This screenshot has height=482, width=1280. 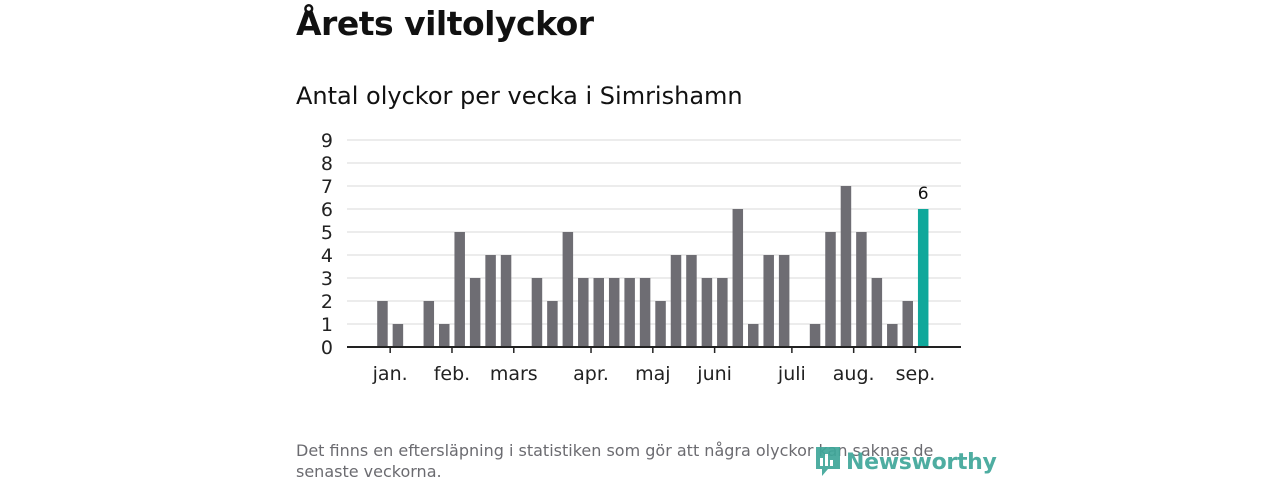 I want to click on newsworthy-logo-icon, so click(x=828, y=461).